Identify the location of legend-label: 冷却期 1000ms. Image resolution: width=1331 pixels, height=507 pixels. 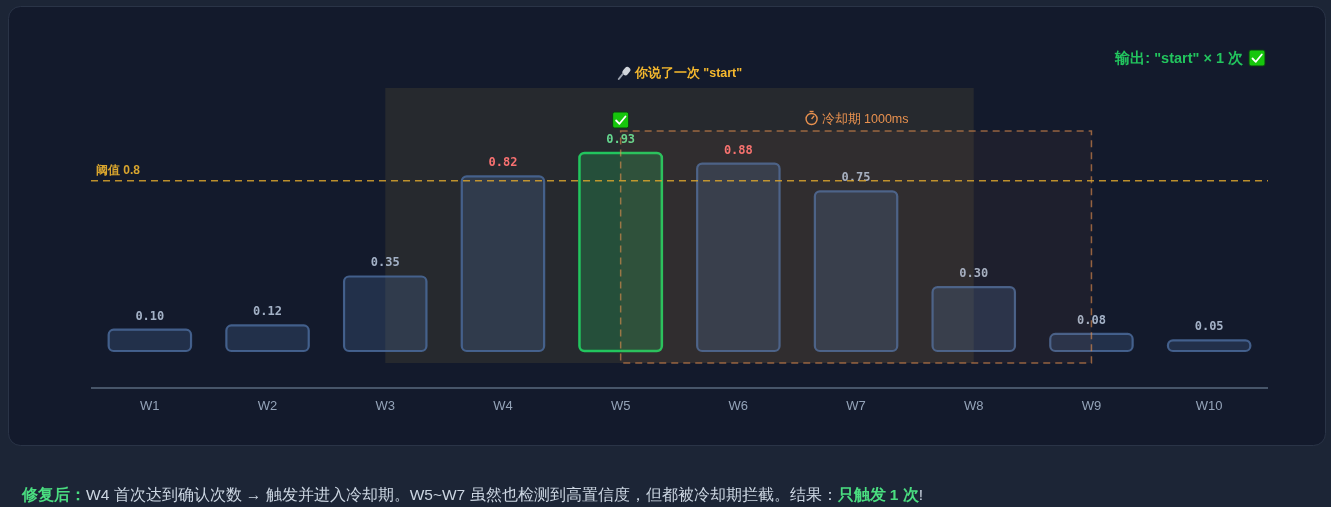
(865, 119).